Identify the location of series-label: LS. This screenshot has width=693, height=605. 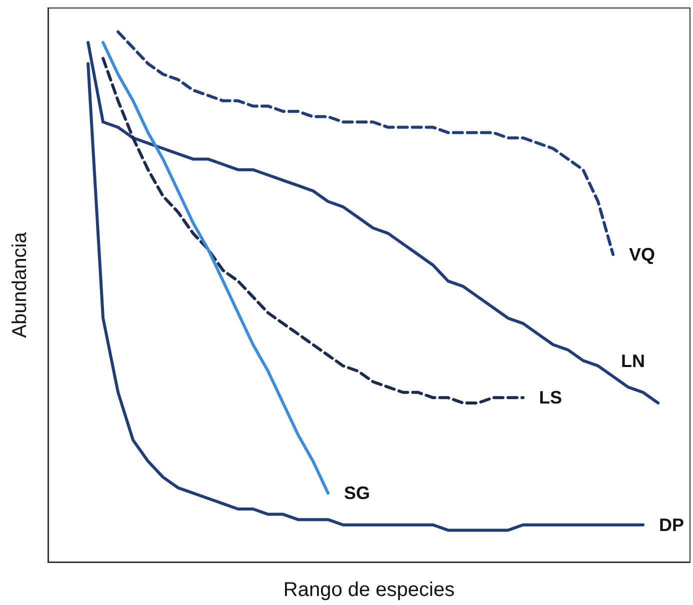
(550, 398).